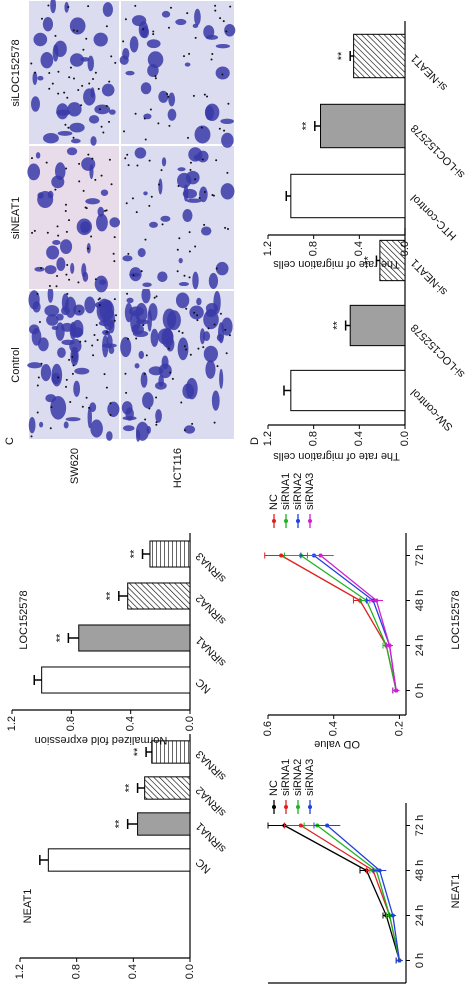 This screenshot has height=986, width=474. What do you see at coordinates (177, 217) in the screenshot?
I see `micrograph` at bounding box center [177, 217].